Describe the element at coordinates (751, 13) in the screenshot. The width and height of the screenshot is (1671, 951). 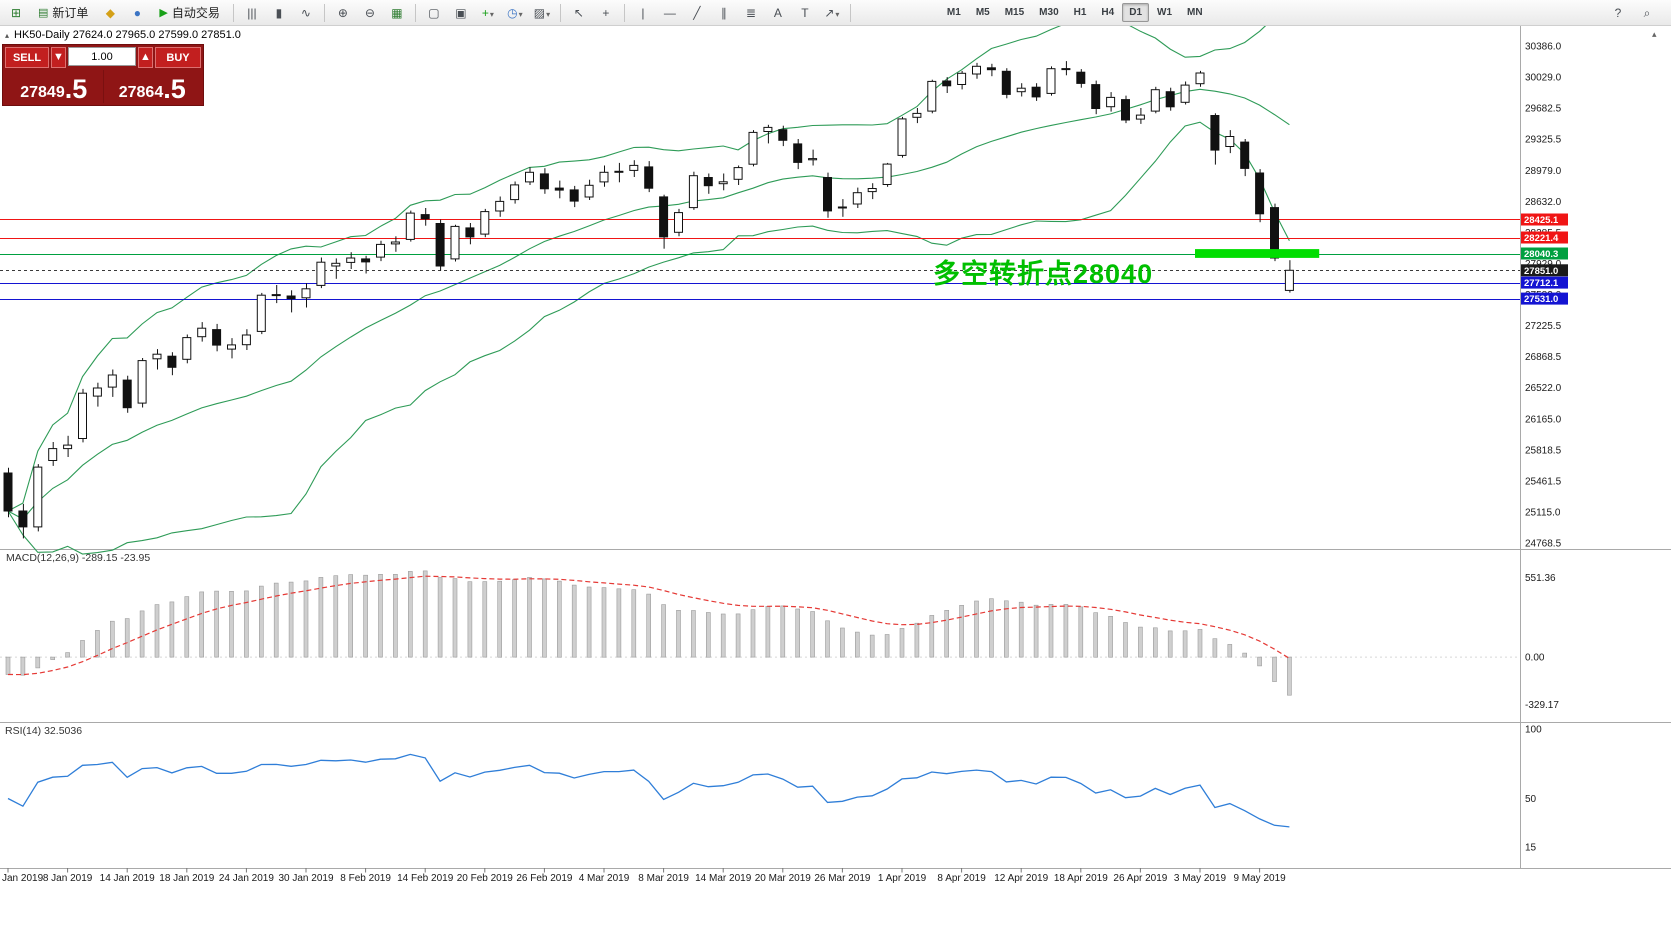
I see `fibonacci-icon: ≣` at that location.